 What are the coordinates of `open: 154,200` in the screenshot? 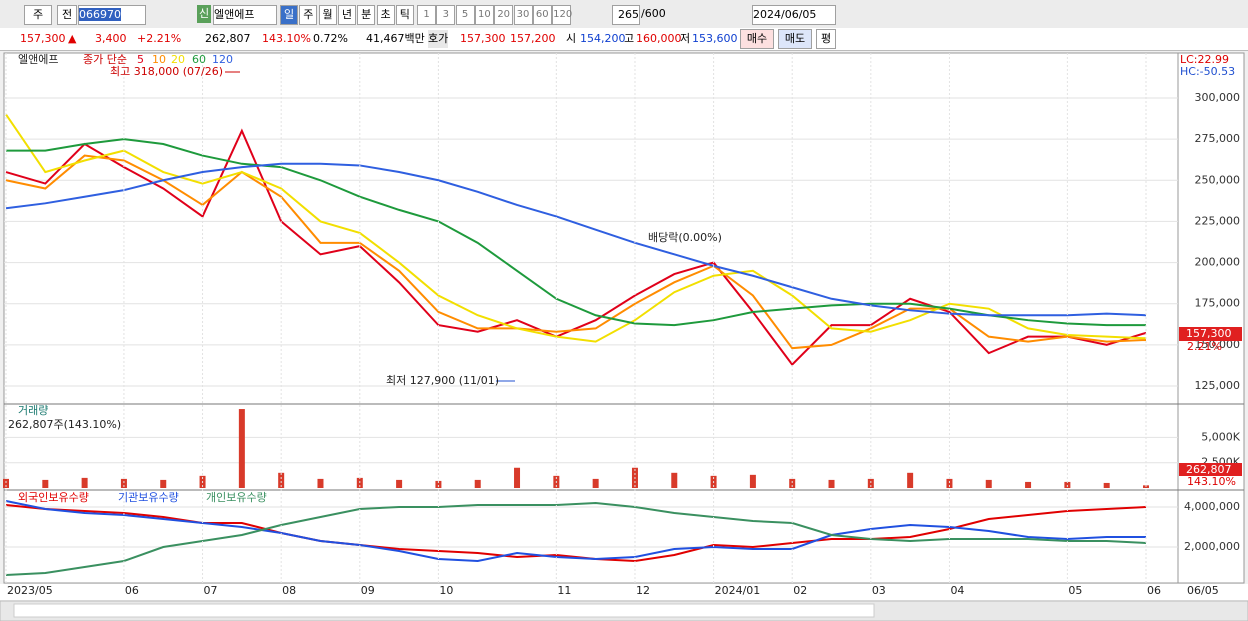 It's located at (603, 38).